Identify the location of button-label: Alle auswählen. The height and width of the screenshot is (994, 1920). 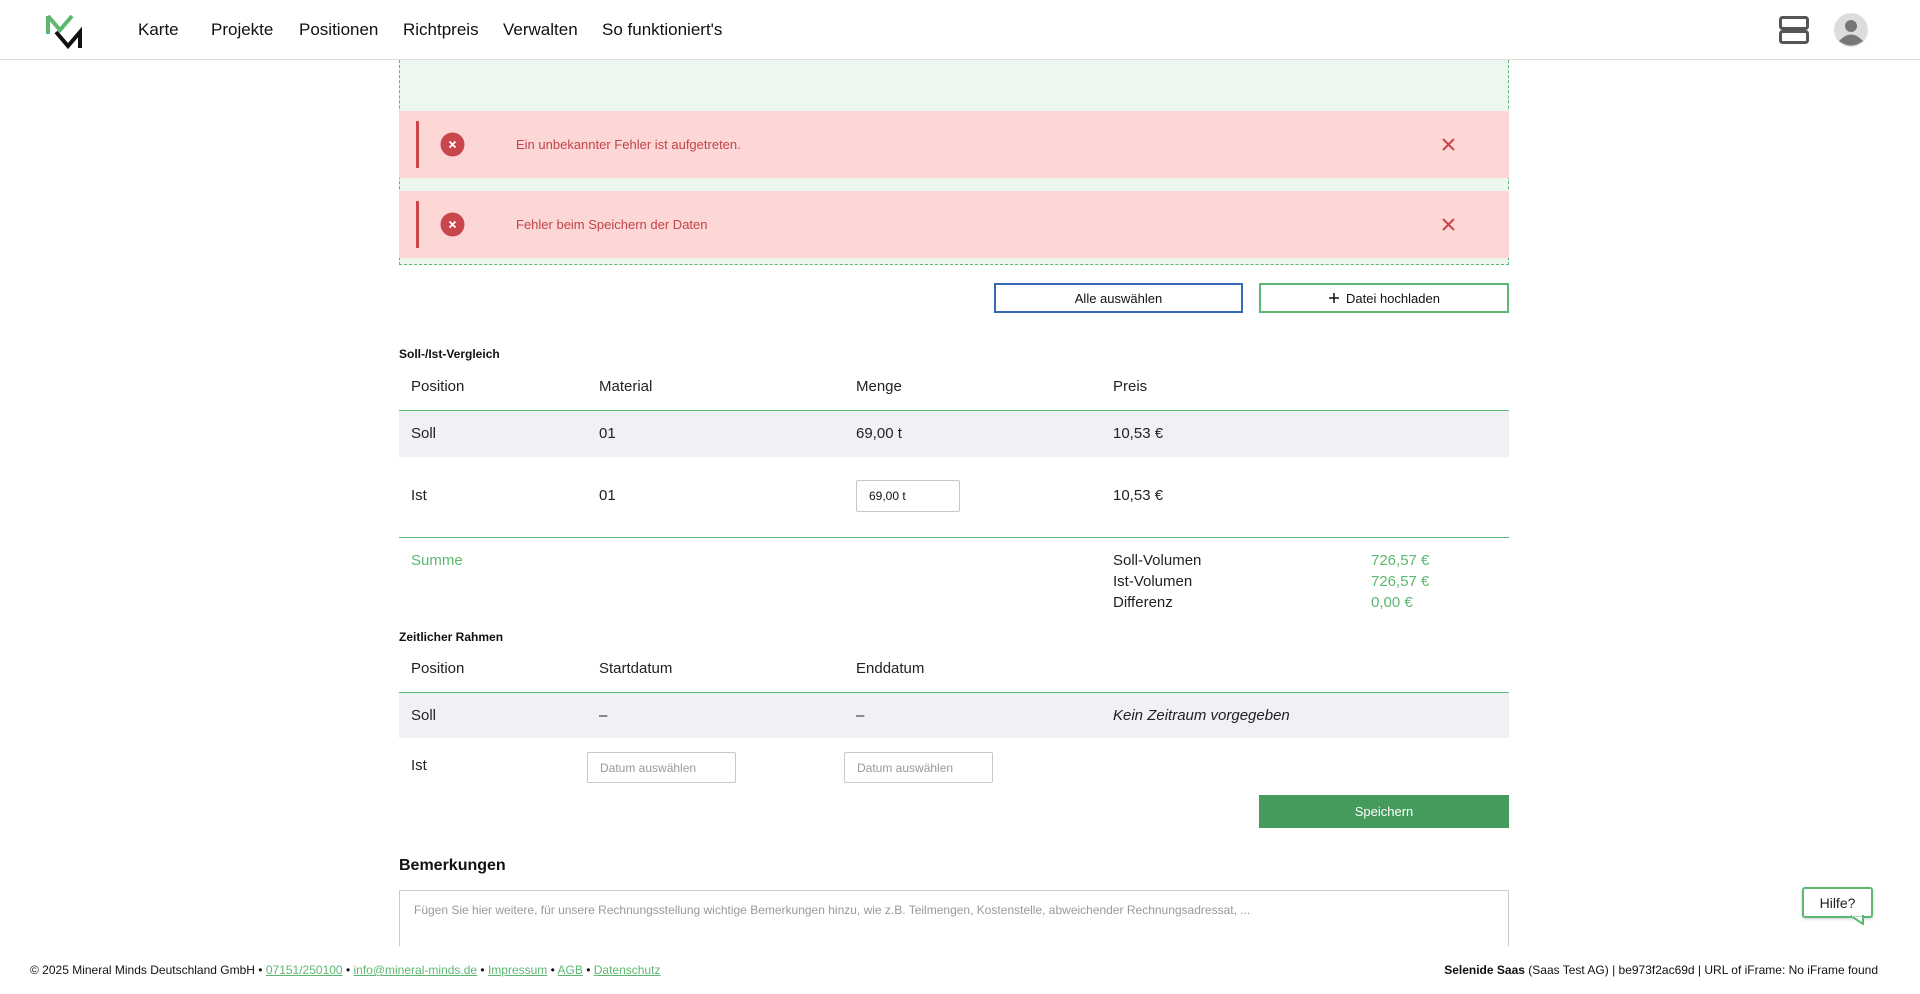
(1118, 298).